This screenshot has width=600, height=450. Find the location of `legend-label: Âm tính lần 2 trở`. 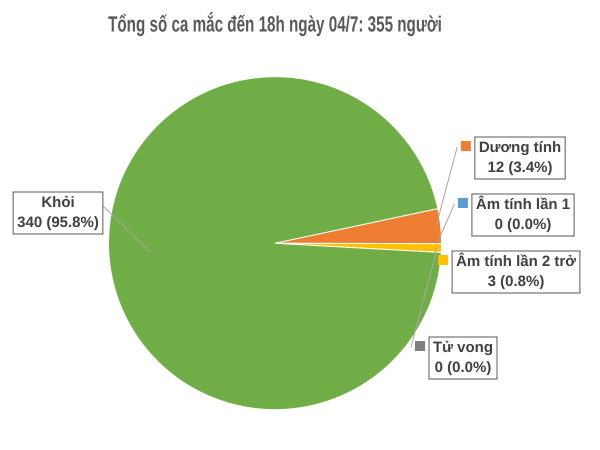

legend-label: Âm tính lần 2 trở is located at coordinates (516, 261).